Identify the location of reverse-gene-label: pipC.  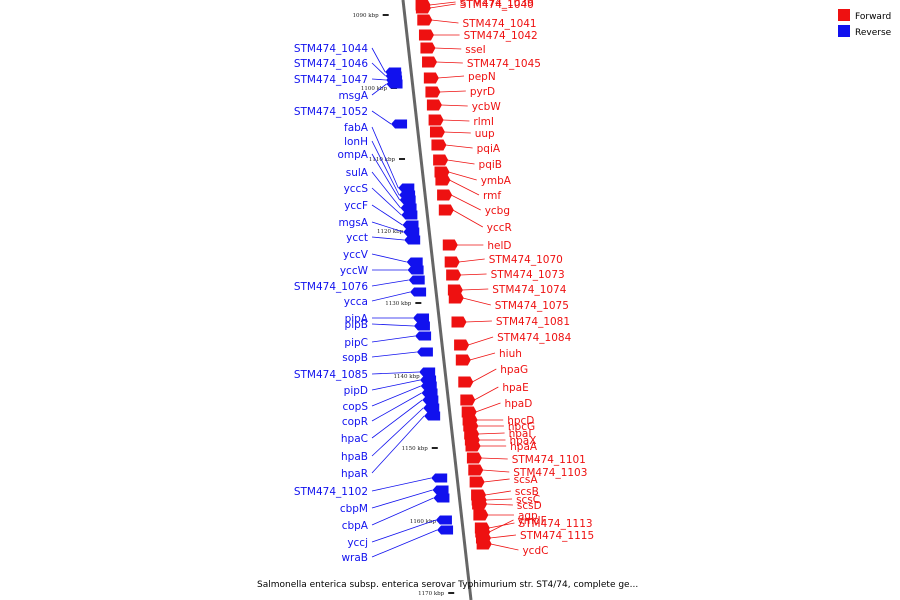
(356, 343).